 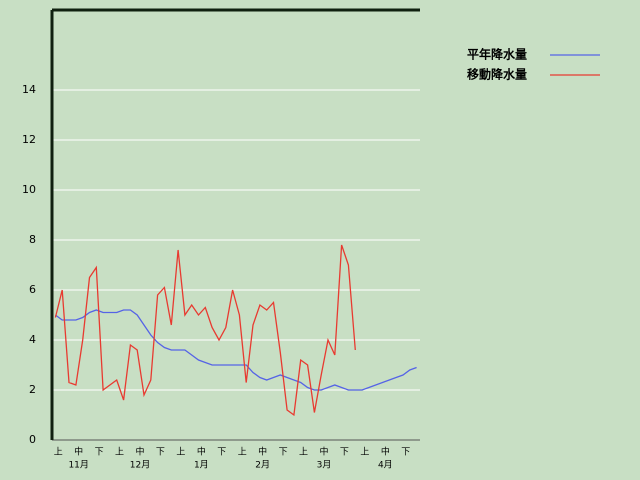 I want to click on legend-label: 移動降水量, so click(x=497, y=74).